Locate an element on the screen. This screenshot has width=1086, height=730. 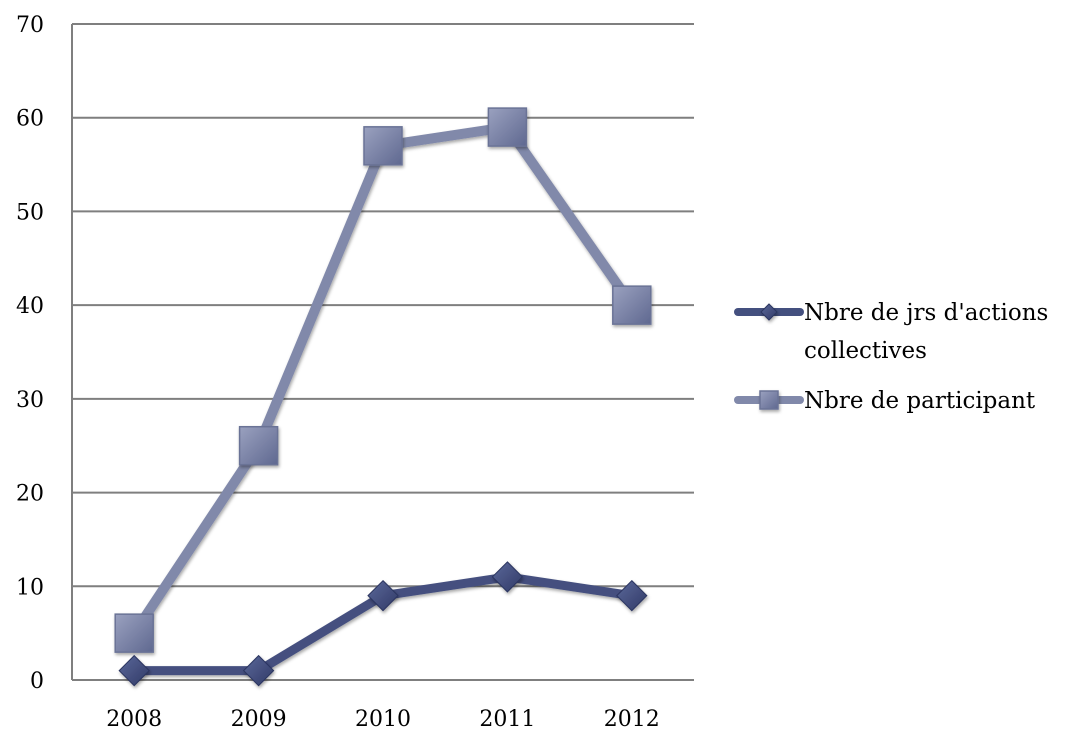
legend-entry: Nbre de participant is located at coordinates (885, 401).